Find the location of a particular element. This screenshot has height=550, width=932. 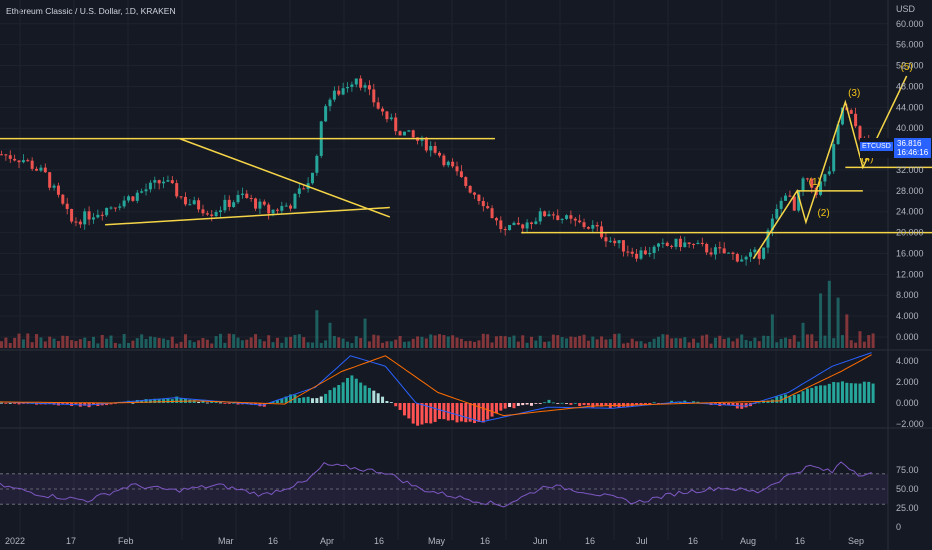

price-tick-label: 24.000 is located at coordinates (910, 212).